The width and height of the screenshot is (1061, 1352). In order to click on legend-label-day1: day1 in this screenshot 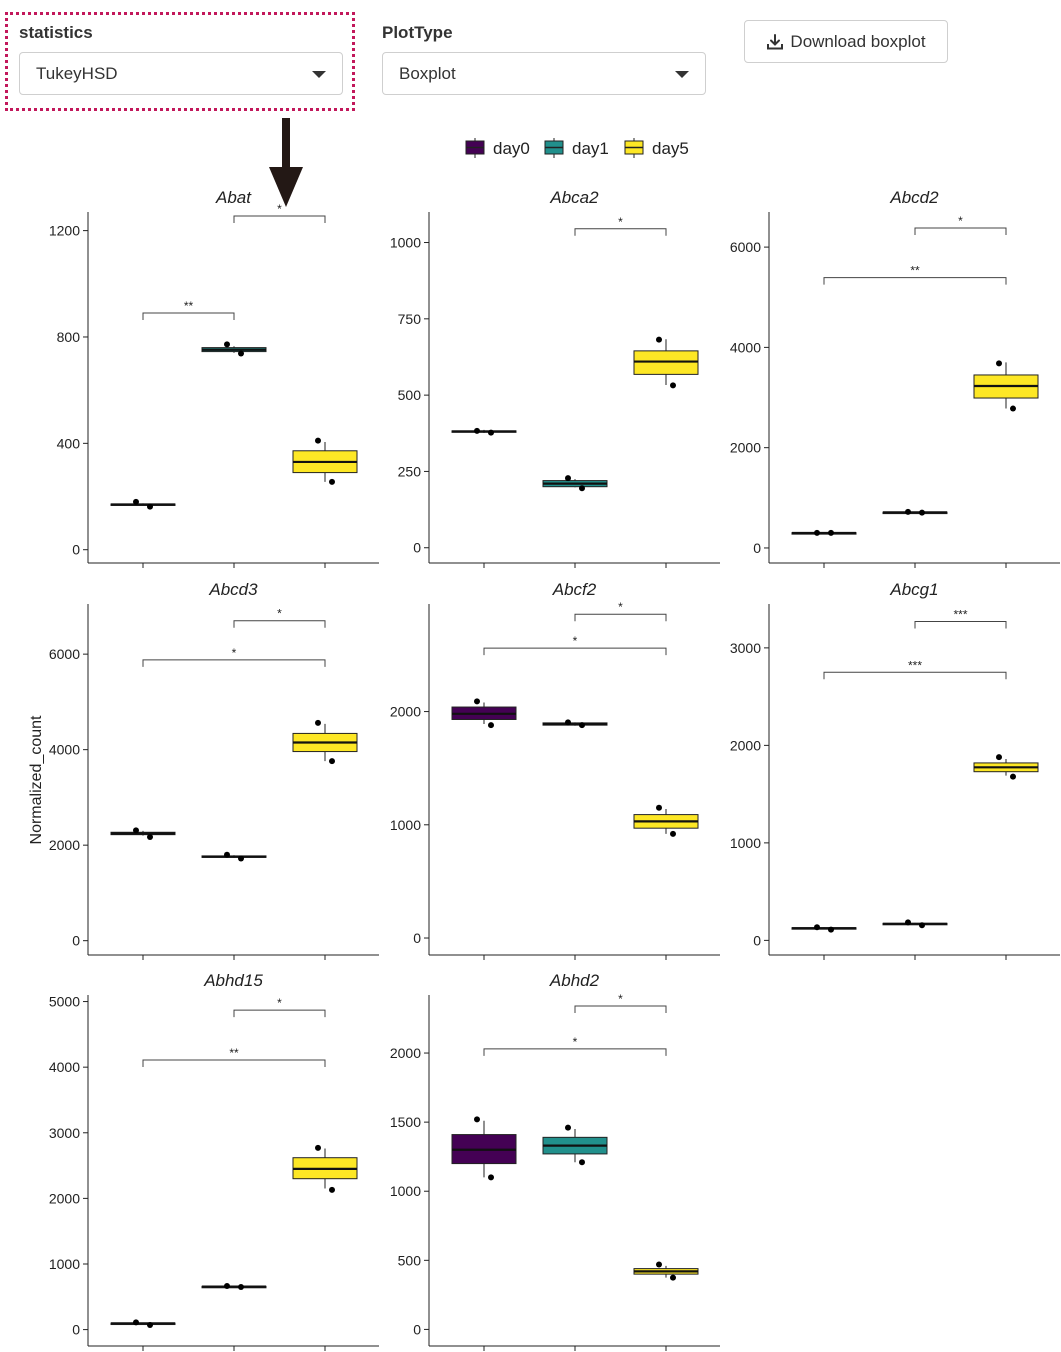, I will do `click(590, 148)`.